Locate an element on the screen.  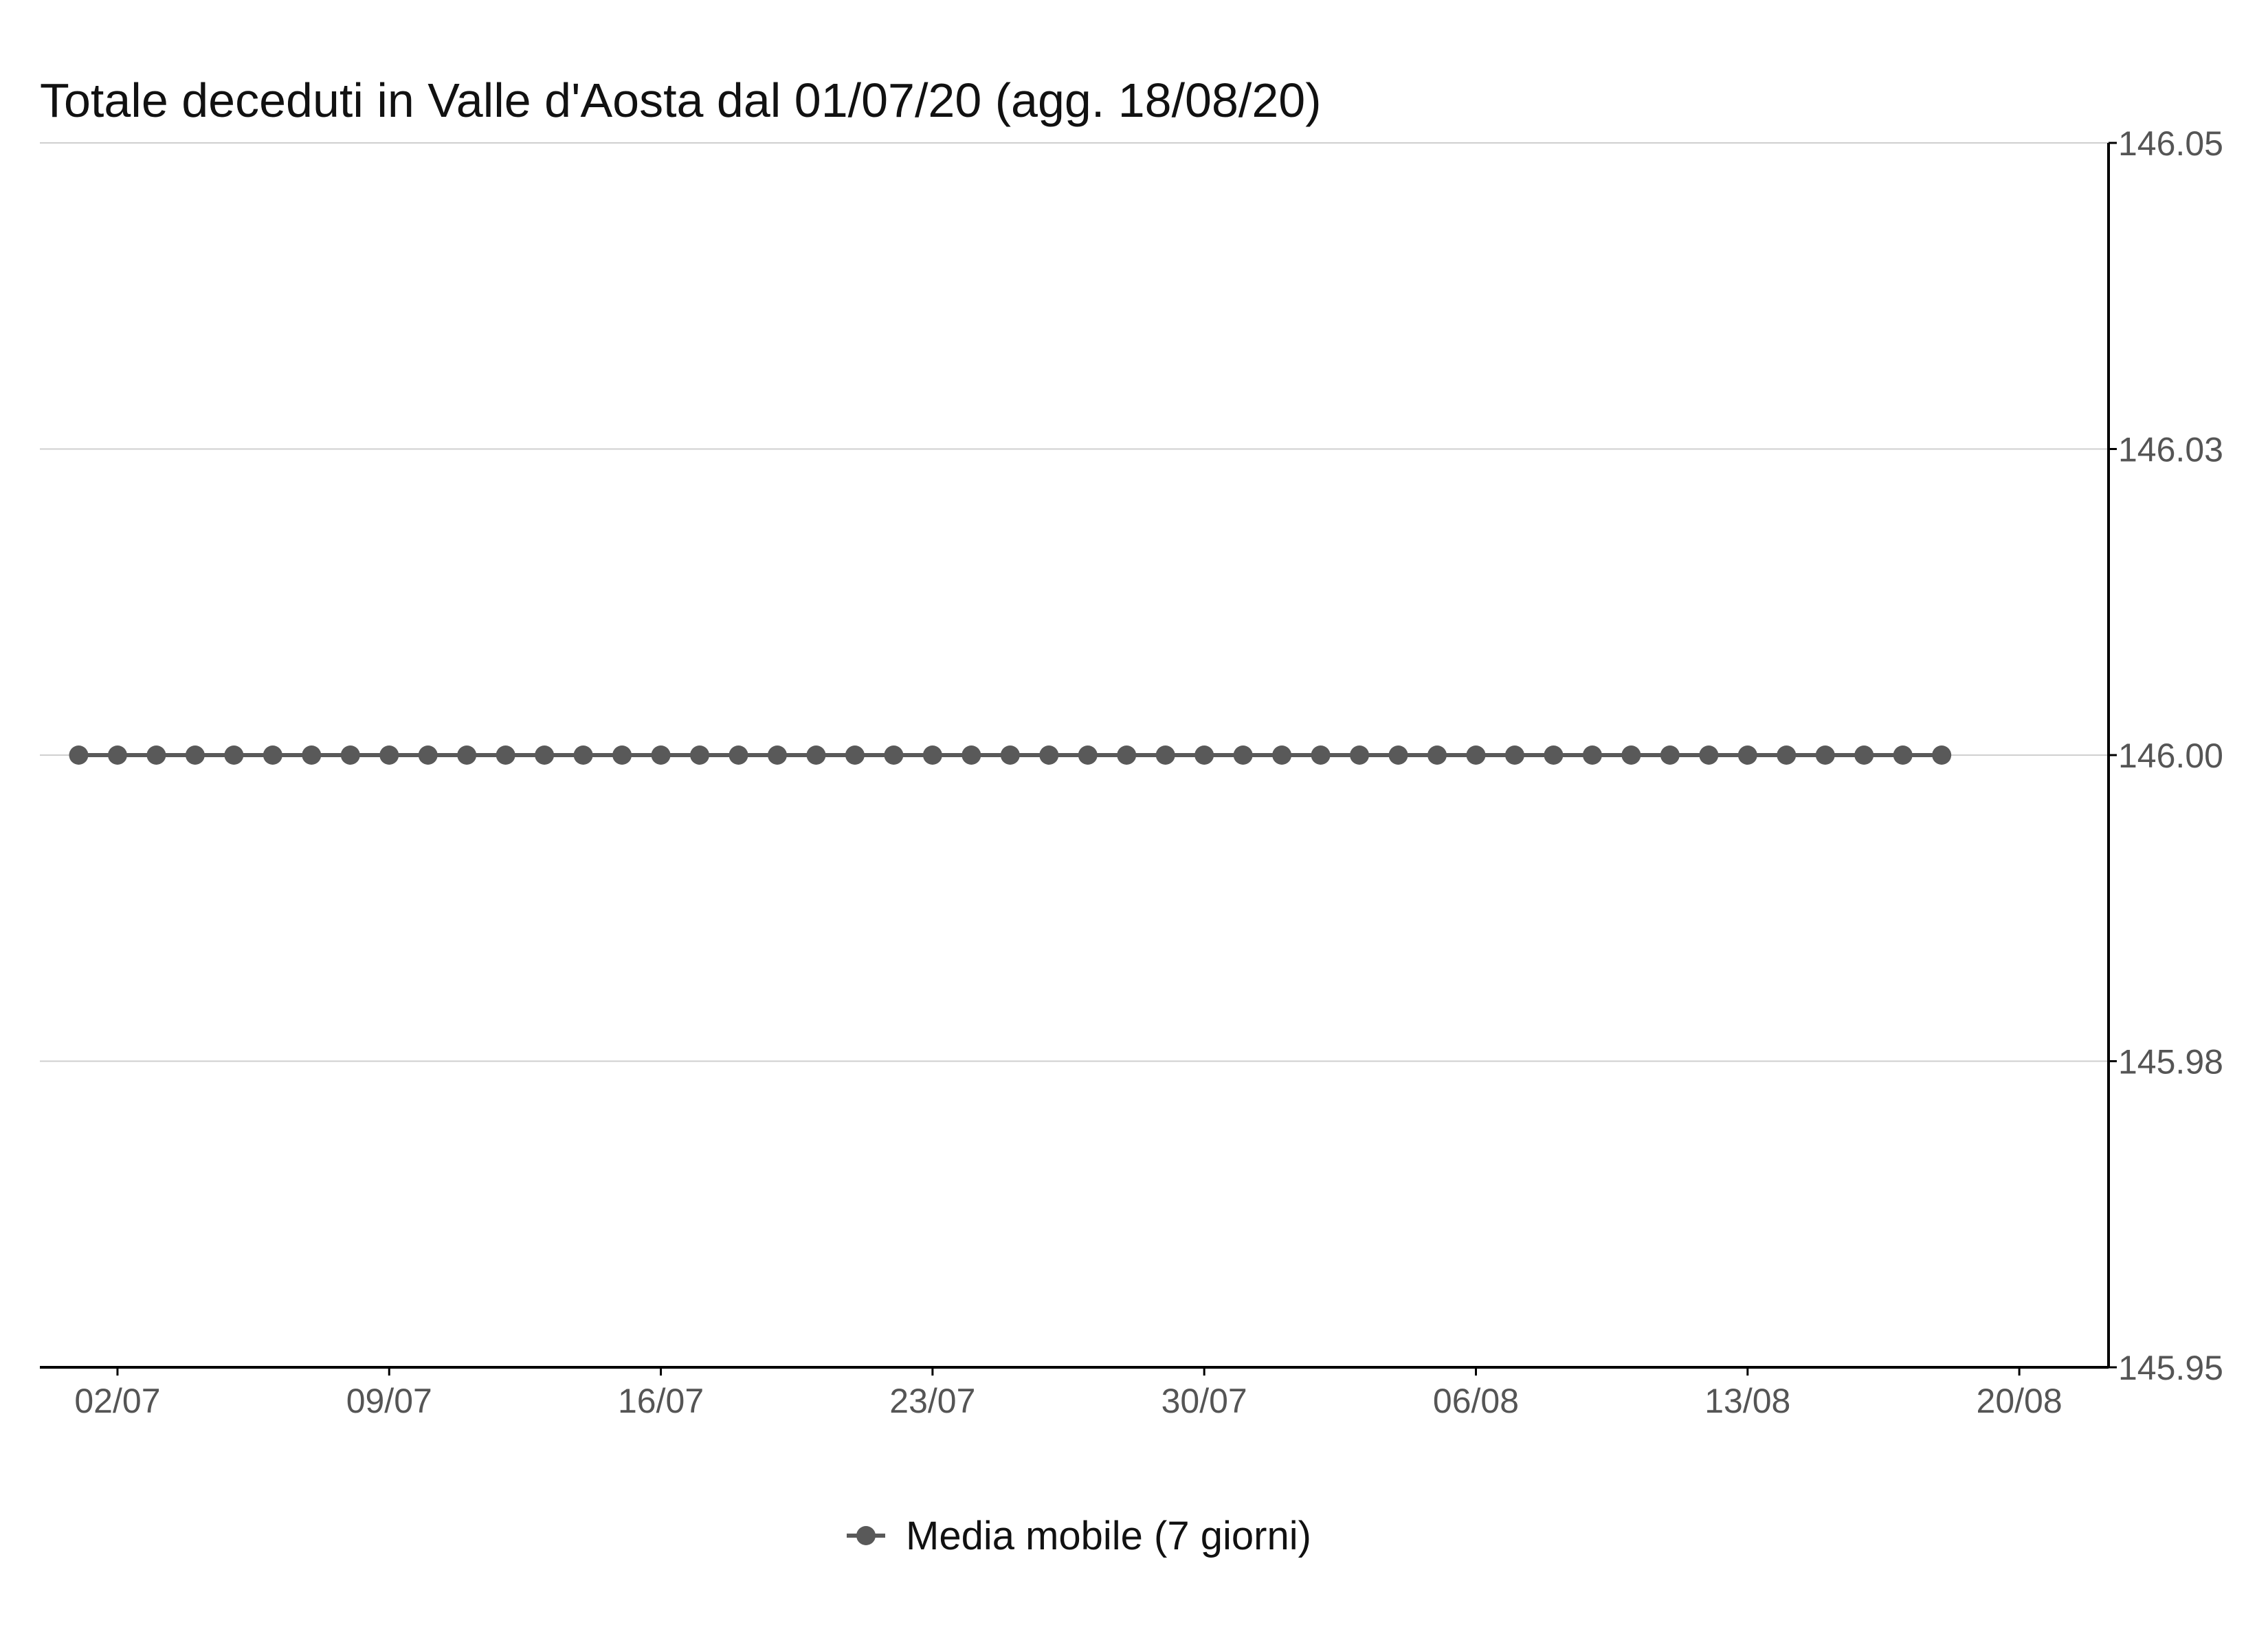
x-tick-label: 20/08 is located at coordinates (2020, 1401).